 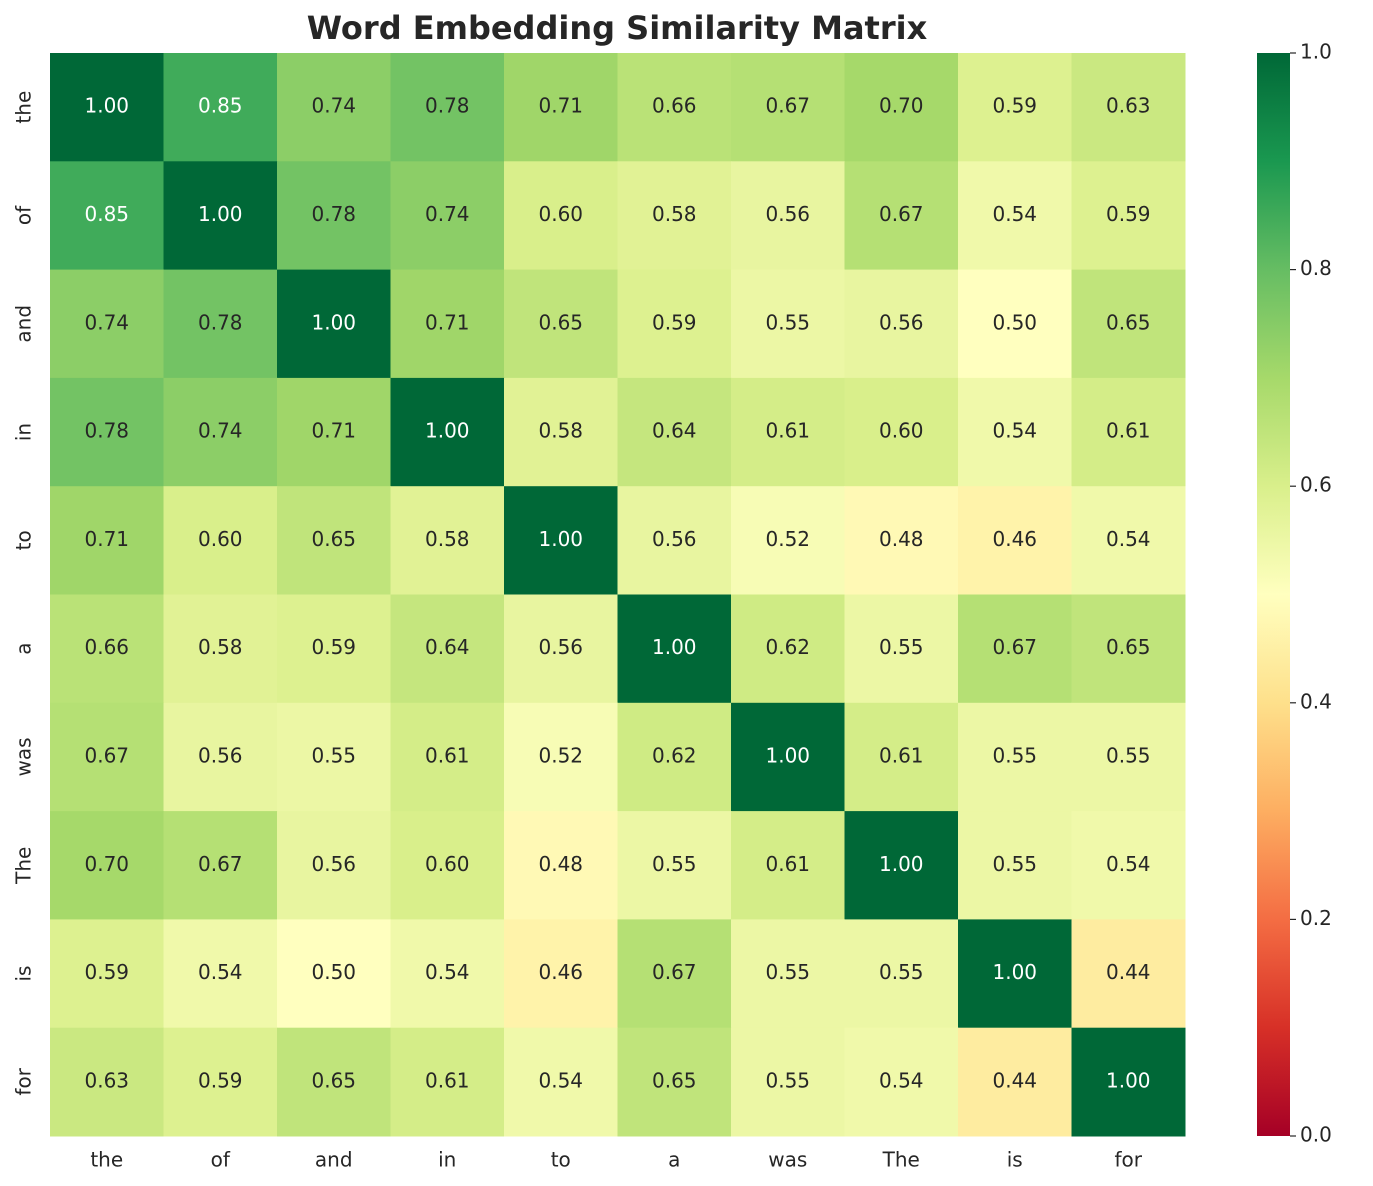 What do you see at coordinates (1316, 918) in the screenshot?
I see `colorbar-tick-label: 0.2` at bounding box center [1316, 918].